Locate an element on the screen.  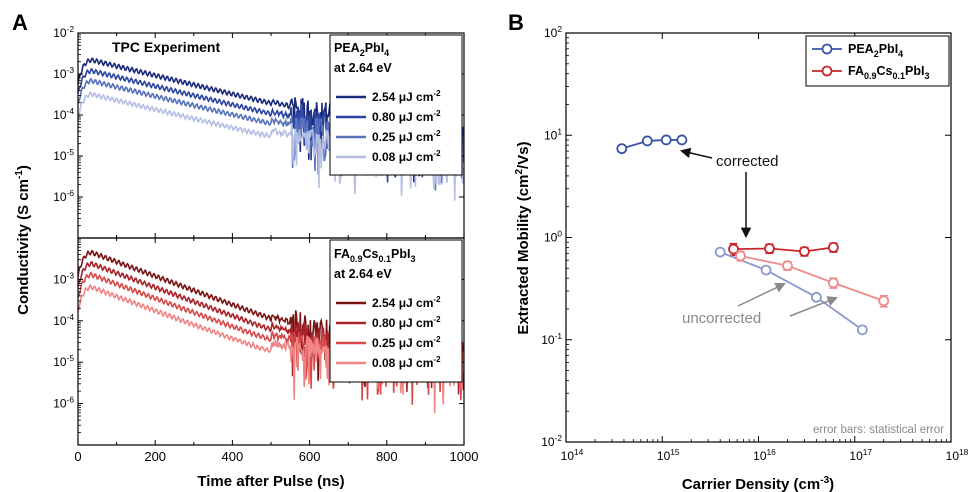
x-tick-label-exp: 14 is located at coordinates (579, 452).